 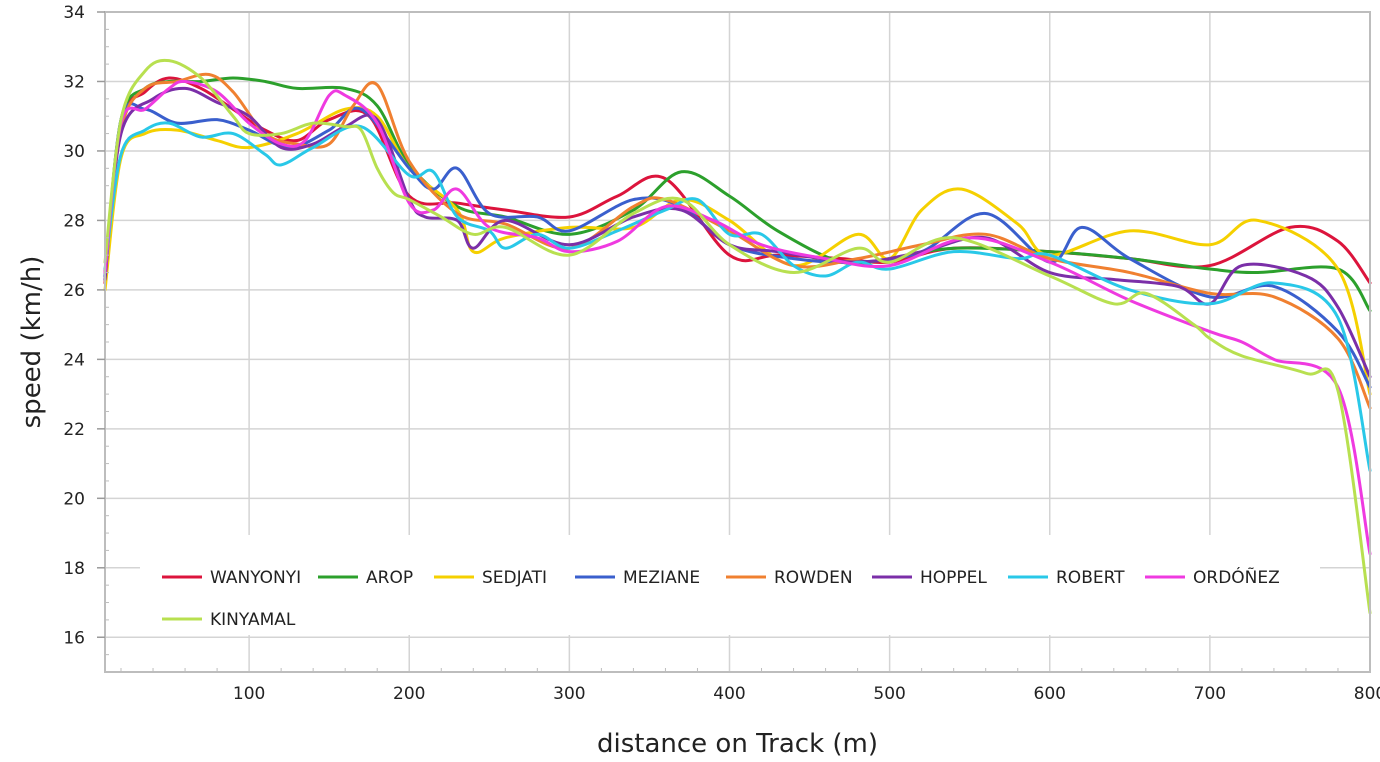 I want to click on x-tick-label: 300, so click(x=569, y=694).